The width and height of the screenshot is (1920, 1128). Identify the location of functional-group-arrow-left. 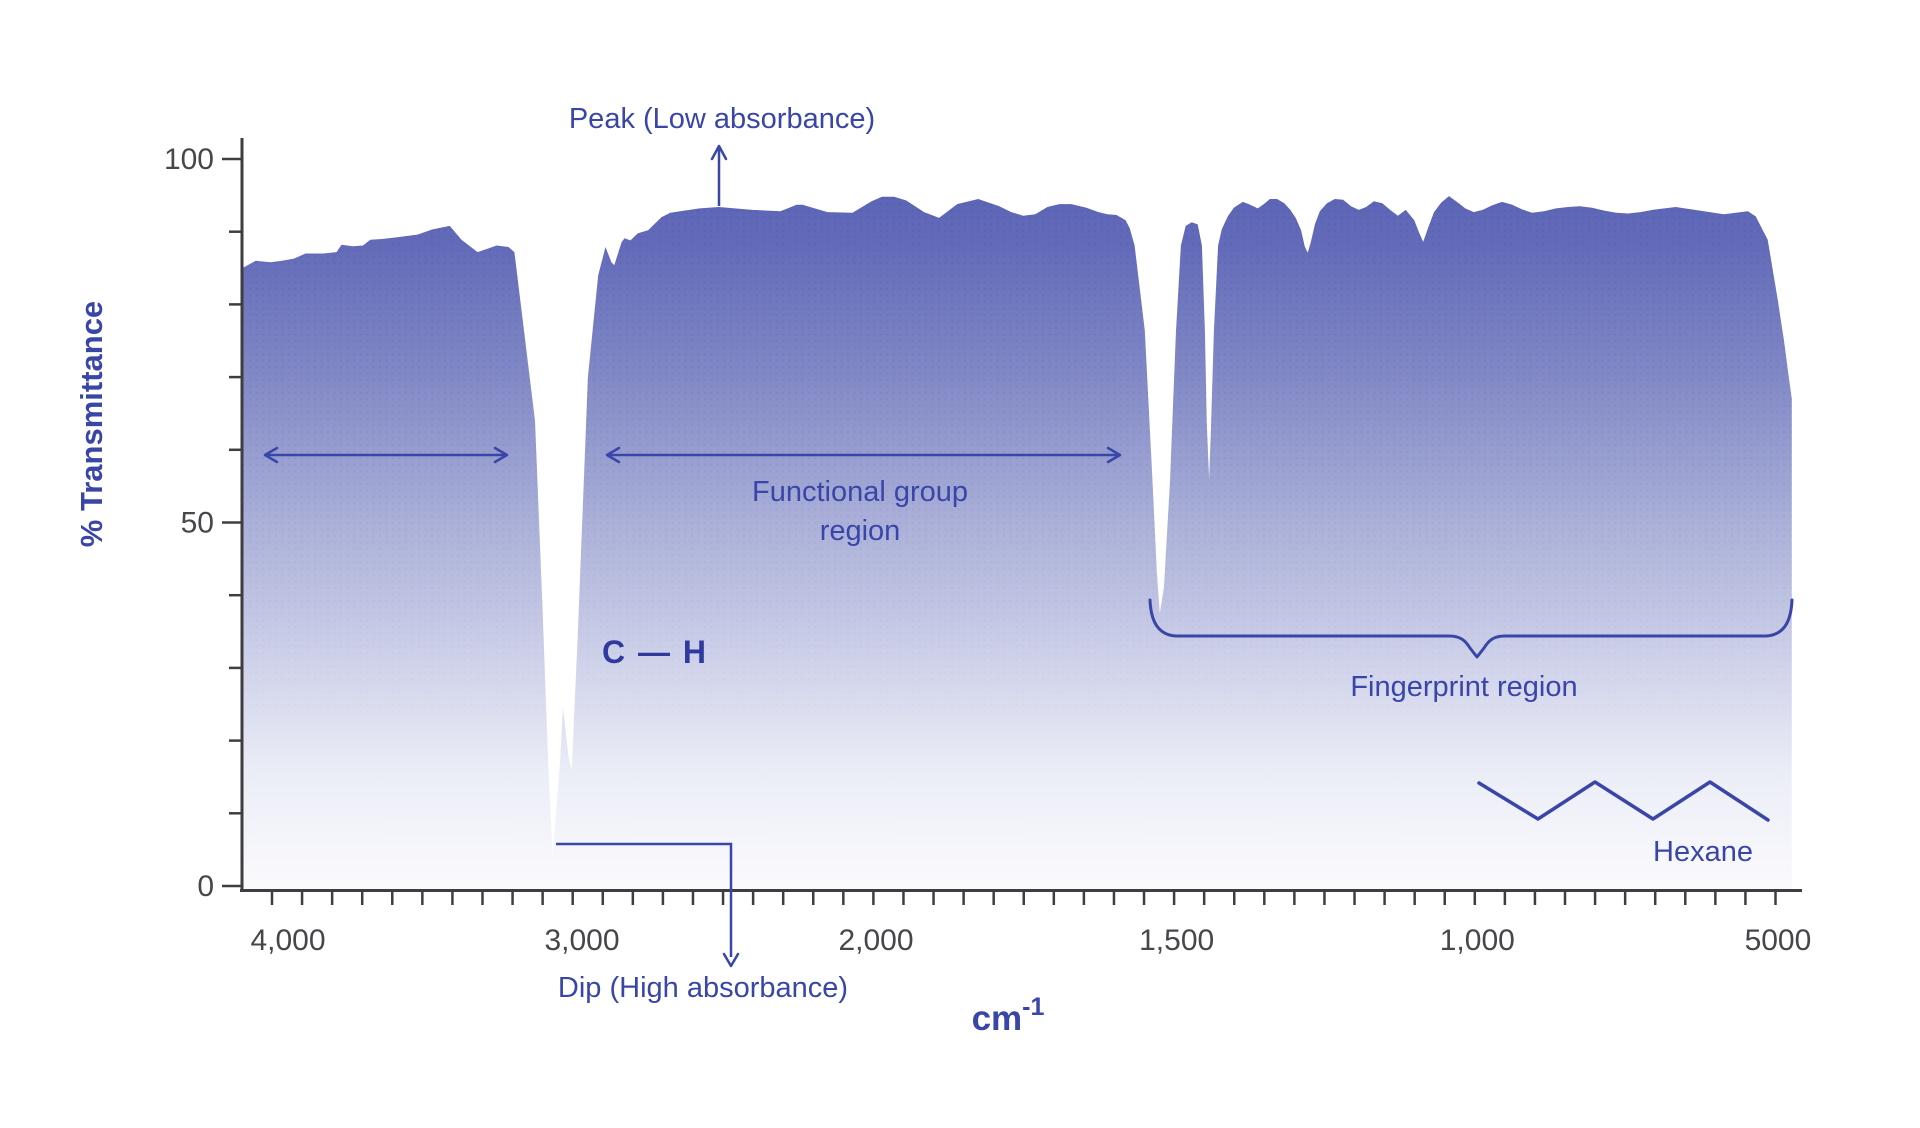
(386, 455).